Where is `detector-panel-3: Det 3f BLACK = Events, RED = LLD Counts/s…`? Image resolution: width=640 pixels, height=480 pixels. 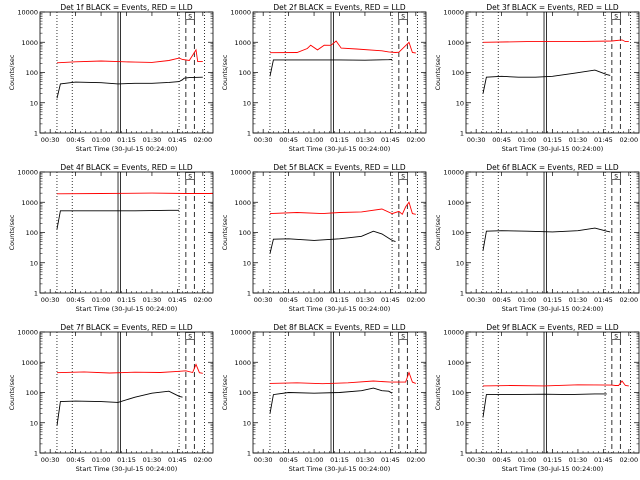
detector-panel-3: Det 3f BLACK = Events, RED = LLD Counts/s… is located at coordinates (537, 78).